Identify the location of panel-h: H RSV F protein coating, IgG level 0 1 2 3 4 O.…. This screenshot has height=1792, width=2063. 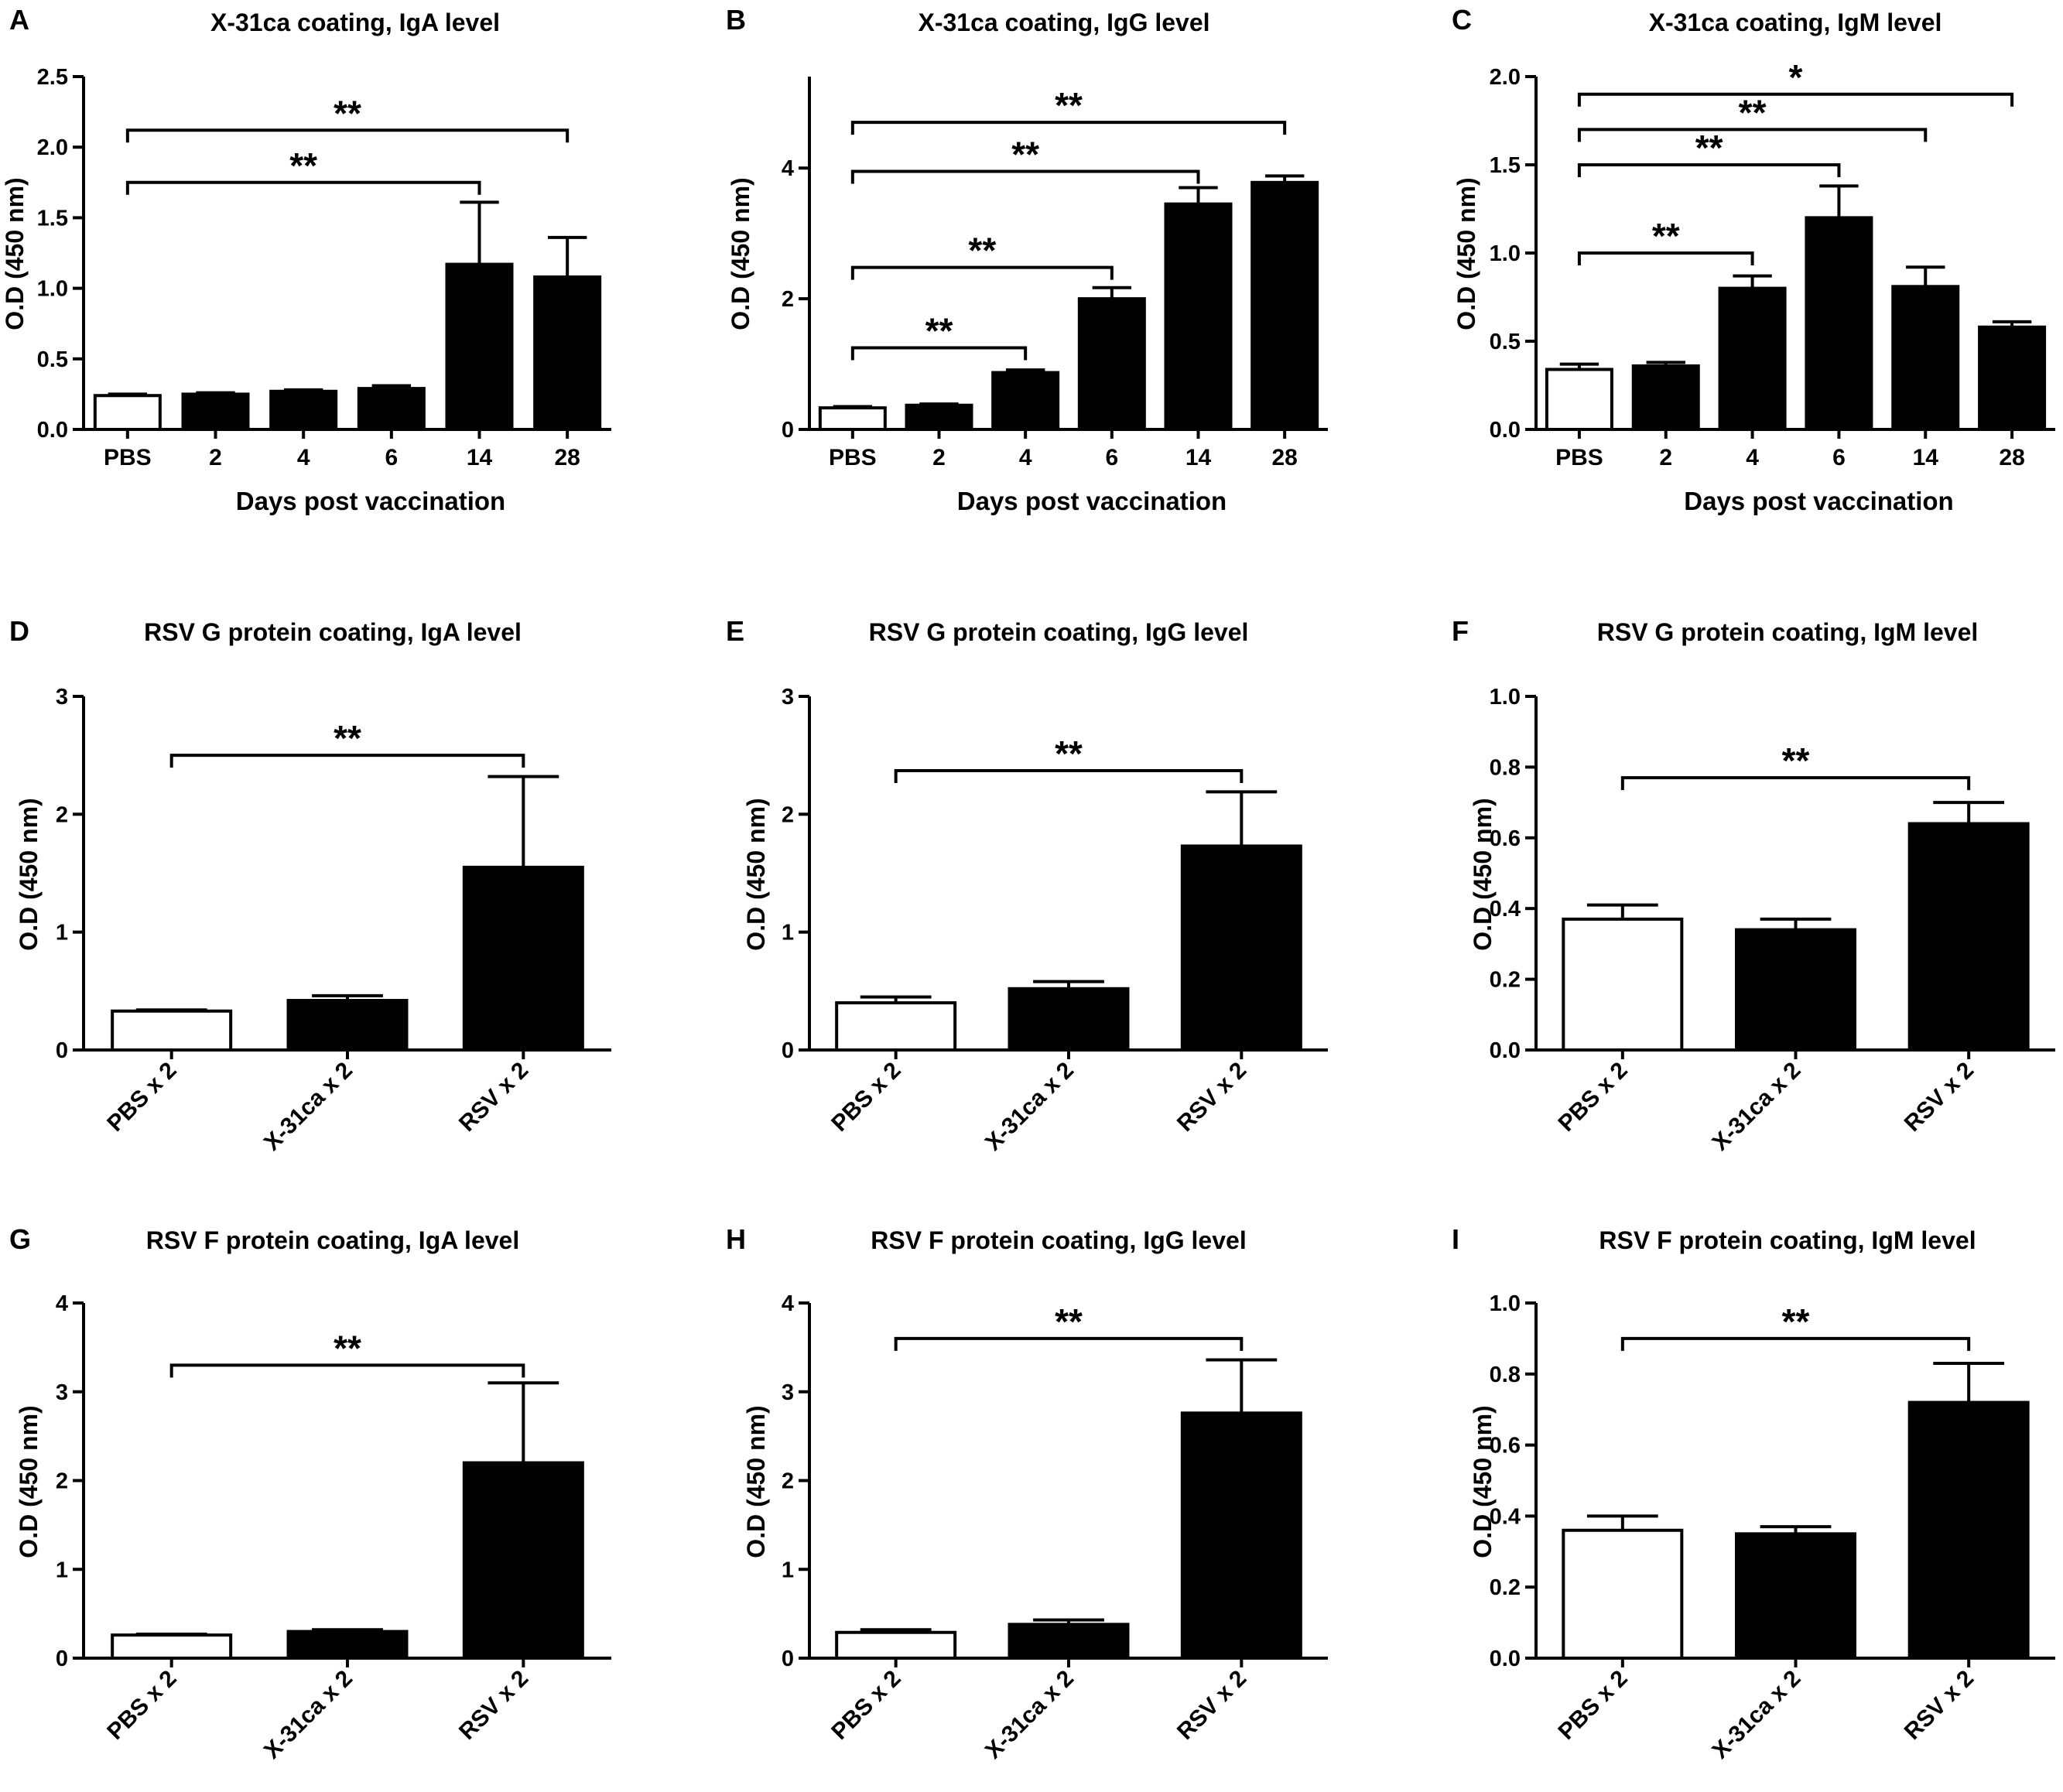
(1027, 1493).